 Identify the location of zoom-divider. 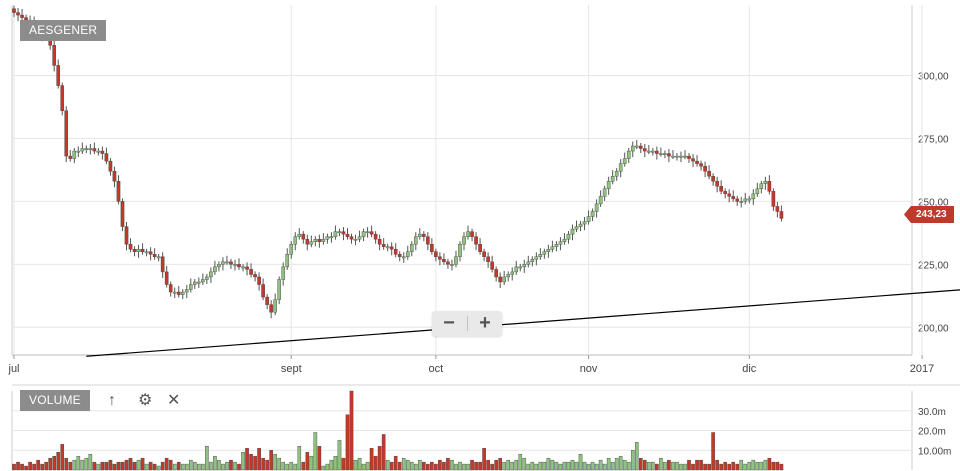
(467, 323).